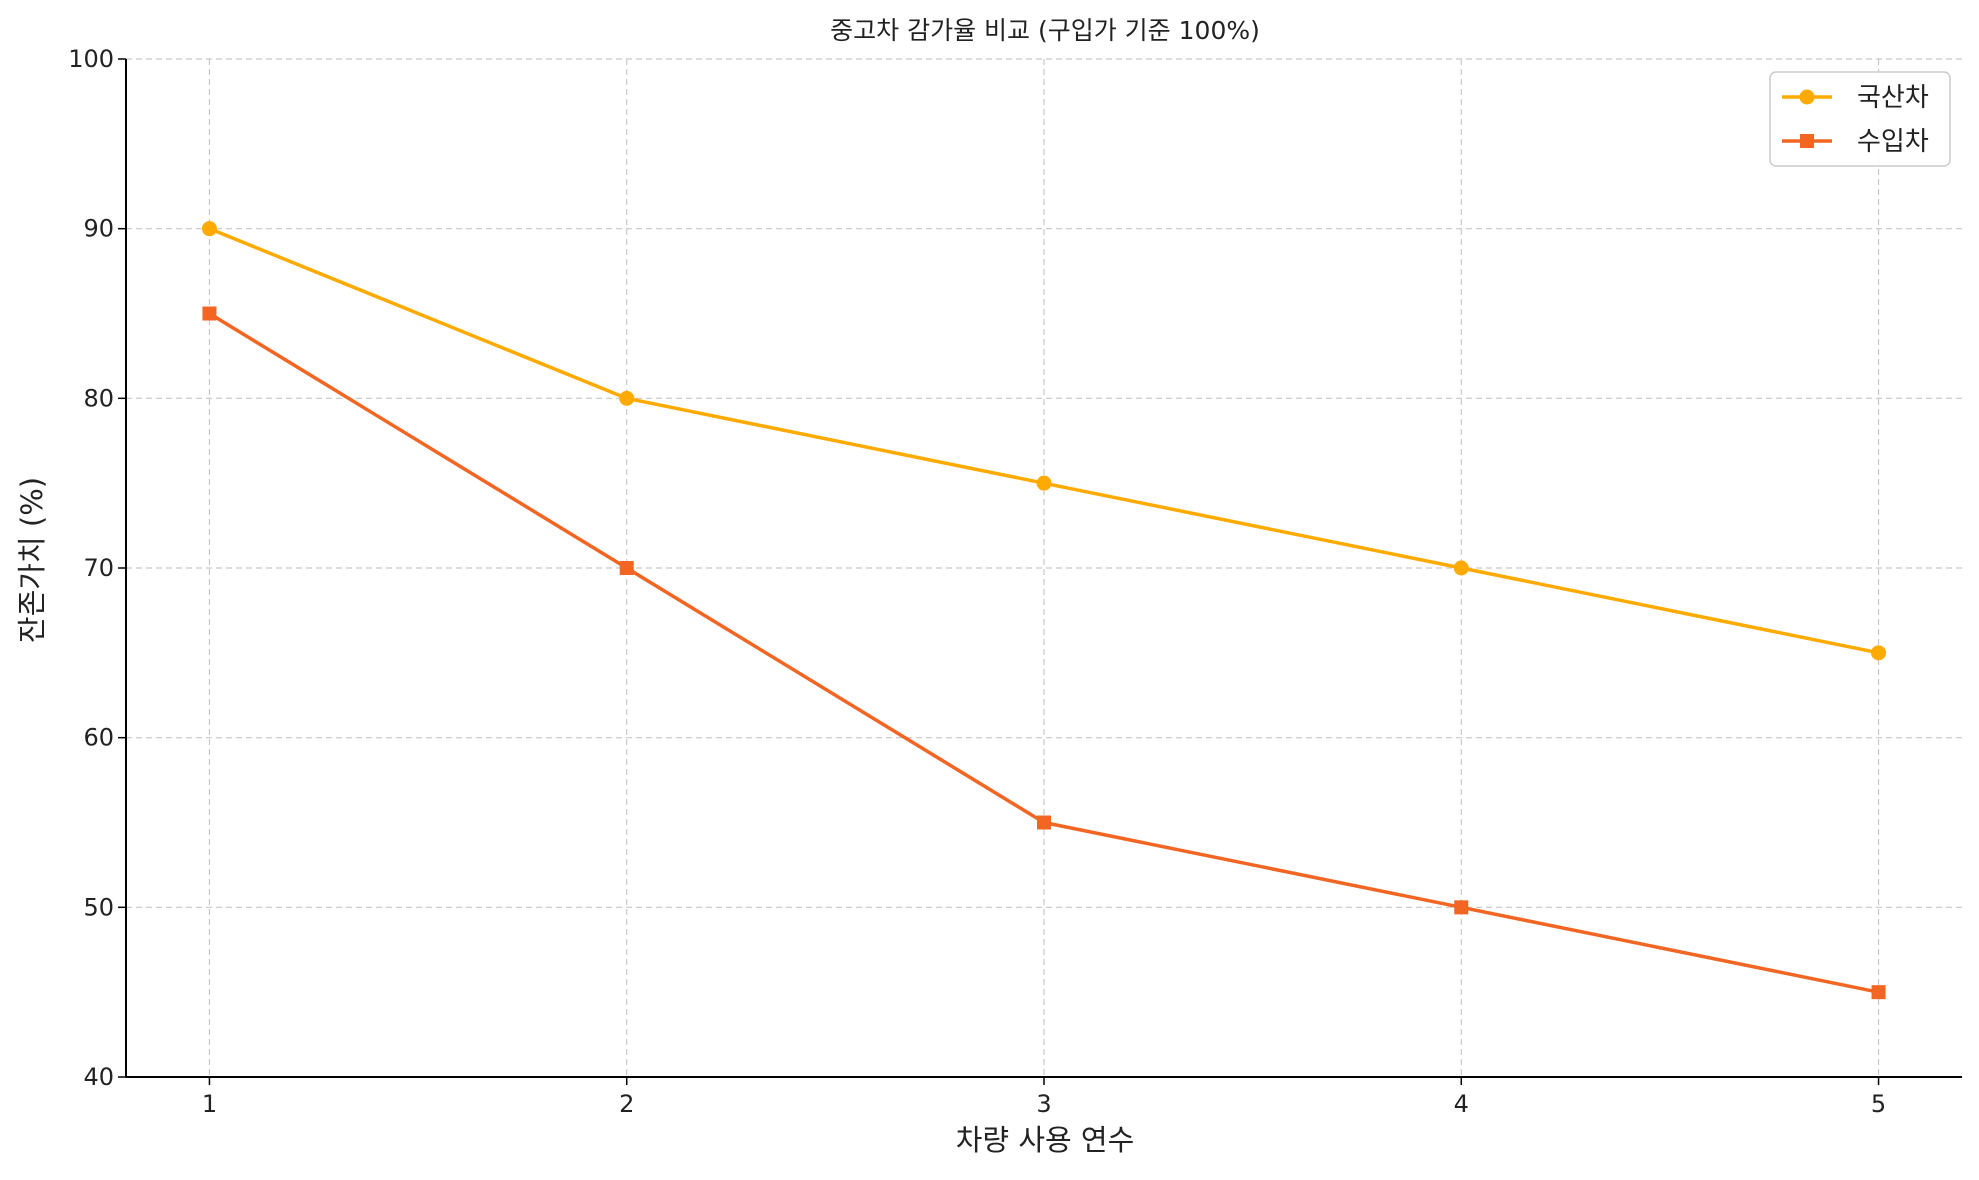 Image resolution: width=1979 pixels, height=1180 pixels. What do you see at coordinates (209, 1104) in the screenshot?
I see `x-tick-label: 1` at bounding box center [209, 1104].